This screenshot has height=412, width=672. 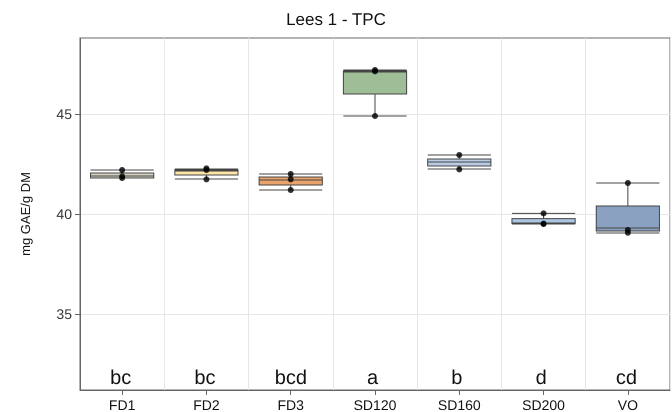 What do you see at coordinates (375, 404) in the screenshot?
I see `x-tick-label: SD120` at bounding box center [375, 404].